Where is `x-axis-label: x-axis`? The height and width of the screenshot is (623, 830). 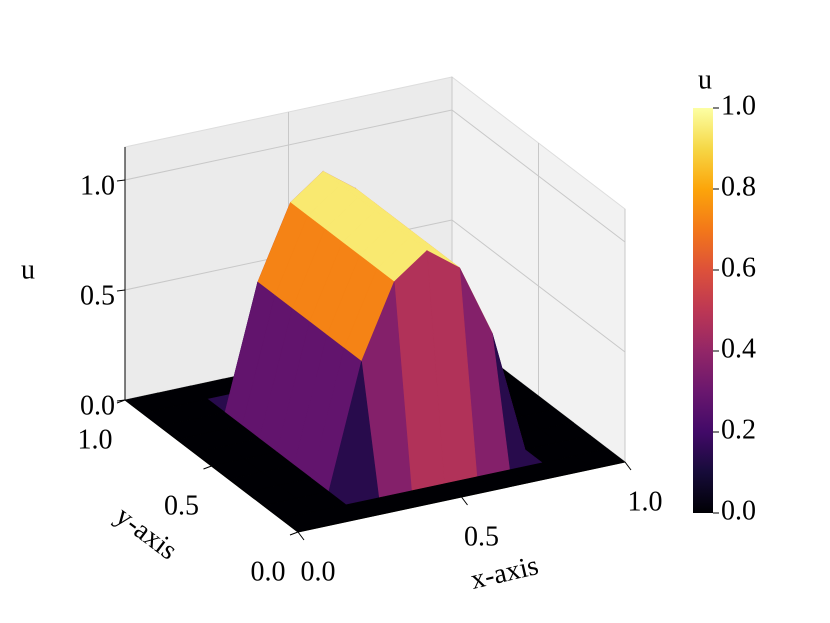 x-axis-label: x-axis is located at coordinates (505, 573).